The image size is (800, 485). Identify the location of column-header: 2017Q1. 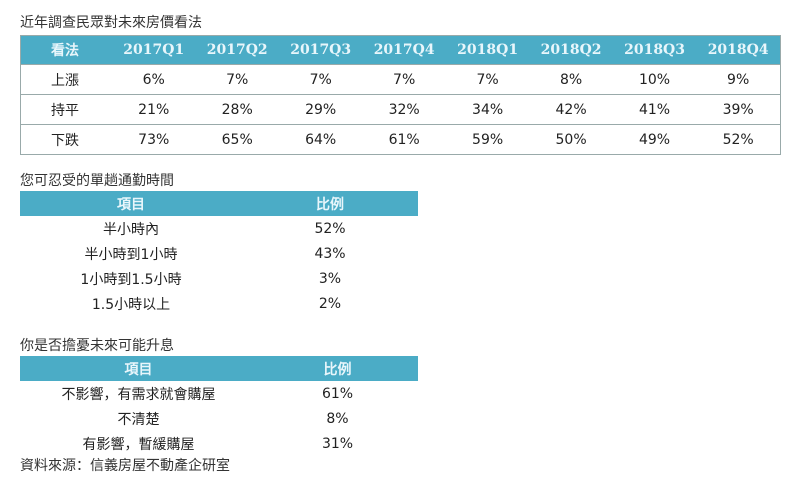
(154, 50).